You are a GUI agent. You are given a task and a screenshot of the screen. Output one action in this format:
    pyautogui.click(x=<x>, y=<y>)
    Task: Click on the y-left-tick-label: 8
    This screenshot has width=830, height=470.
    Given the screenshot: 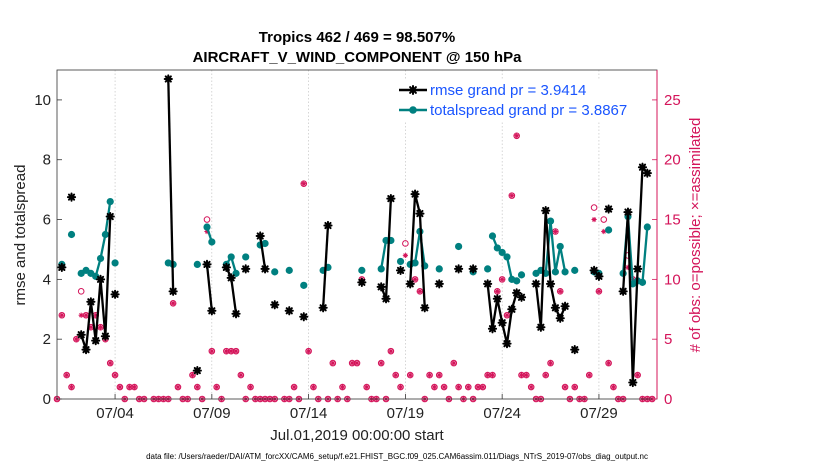 What is the action you would take?
    pyautogui.click(x=47, y=160)
    